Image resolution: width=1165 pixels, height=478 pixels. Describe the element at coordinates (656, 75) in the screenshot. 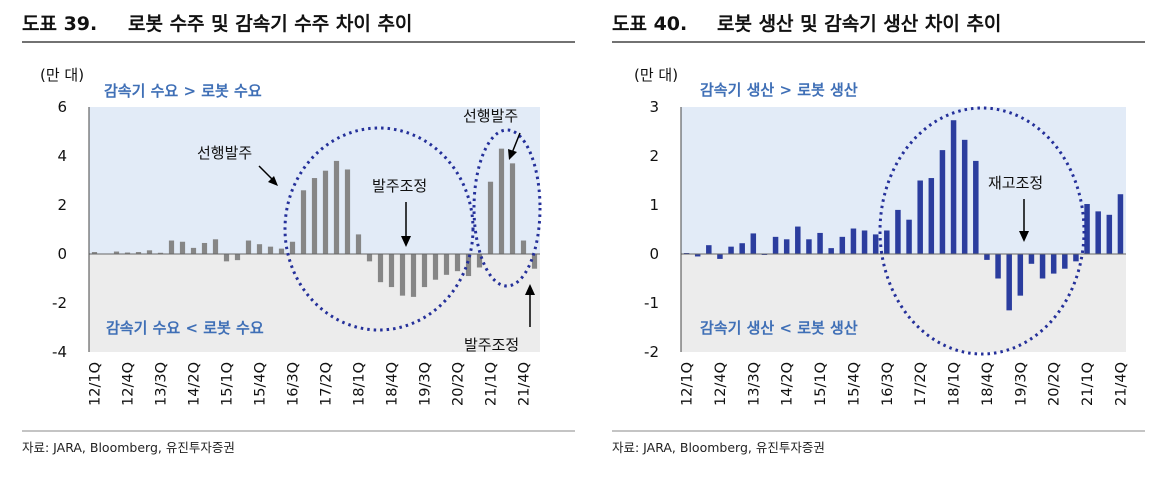

I see `unit-label-40: (만 대)` at that location.